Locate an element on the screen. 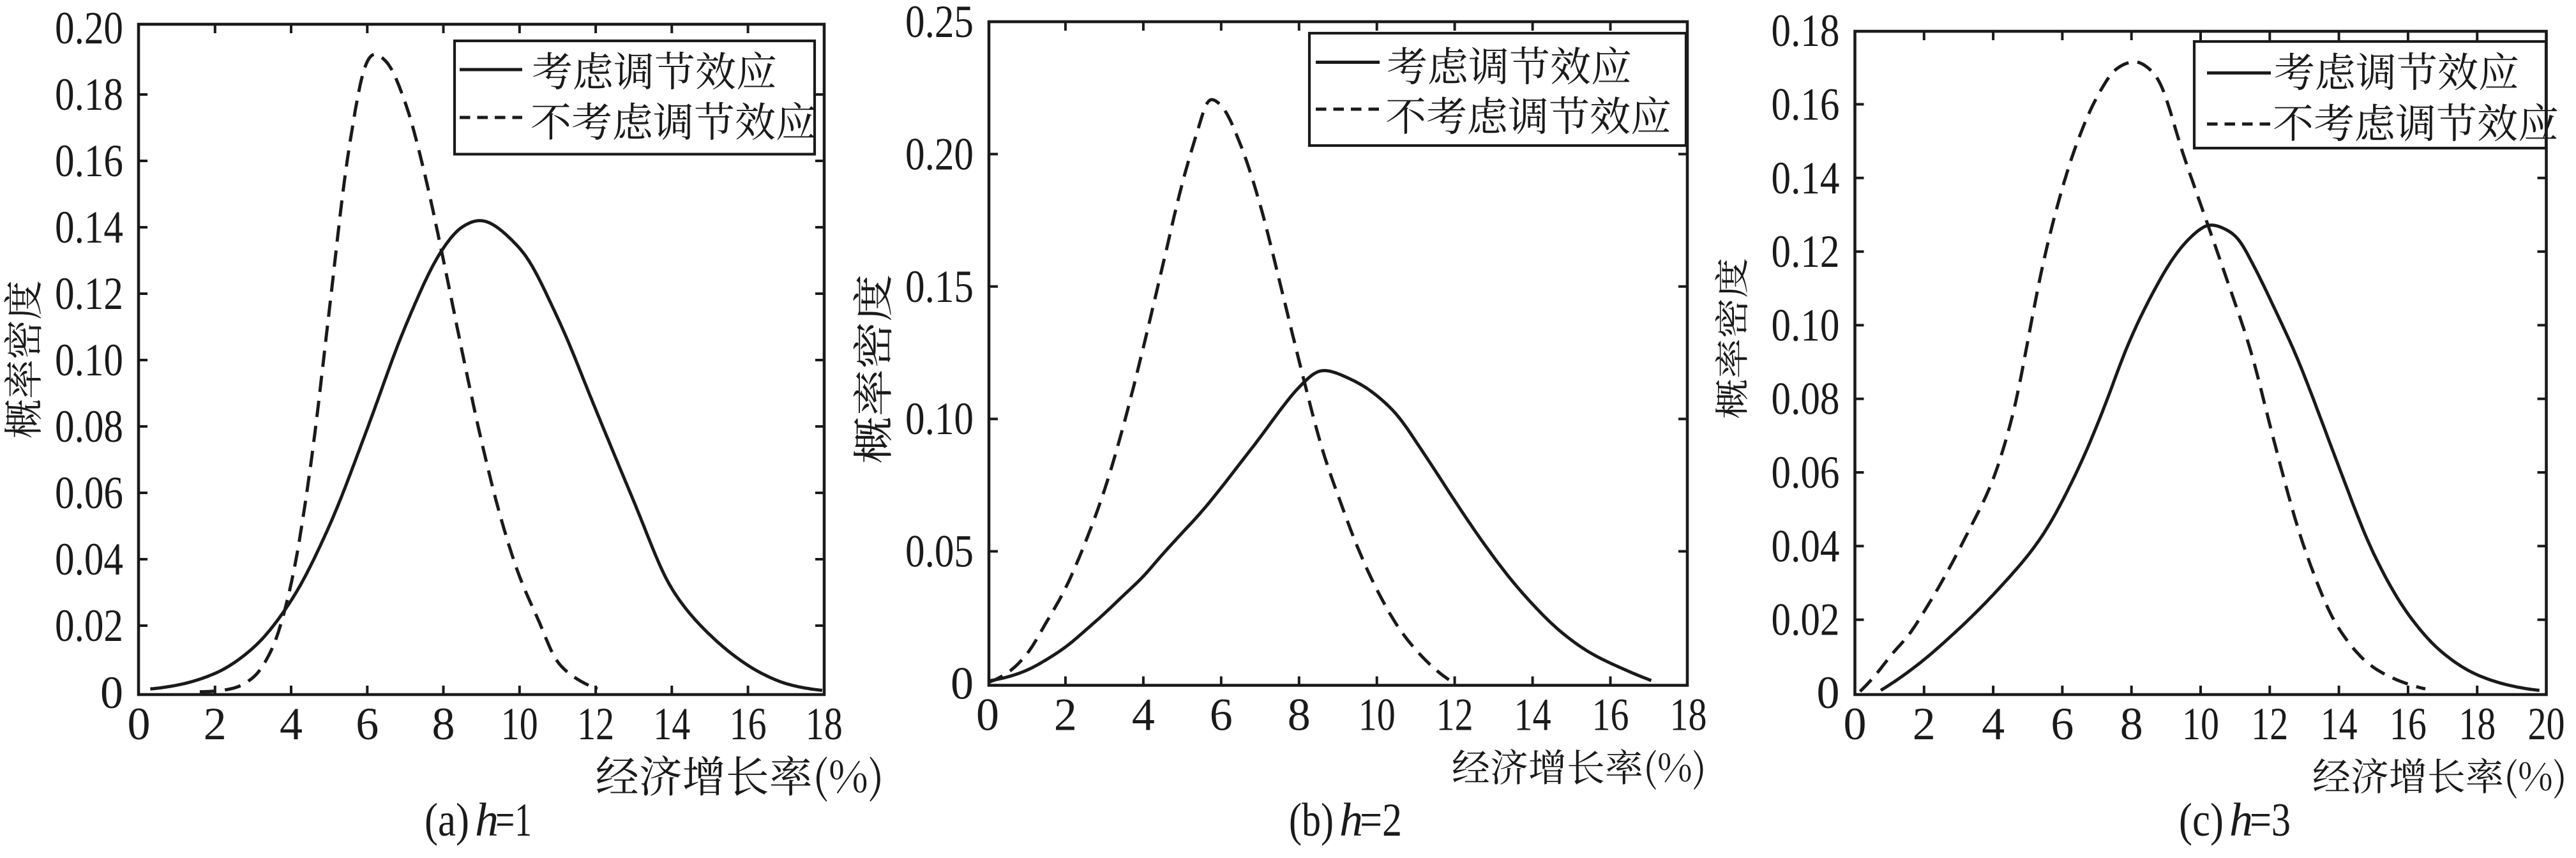 The width and height of the screenshot is (2576, 858). svg-text: (a) is located at coordinates (447, 820).